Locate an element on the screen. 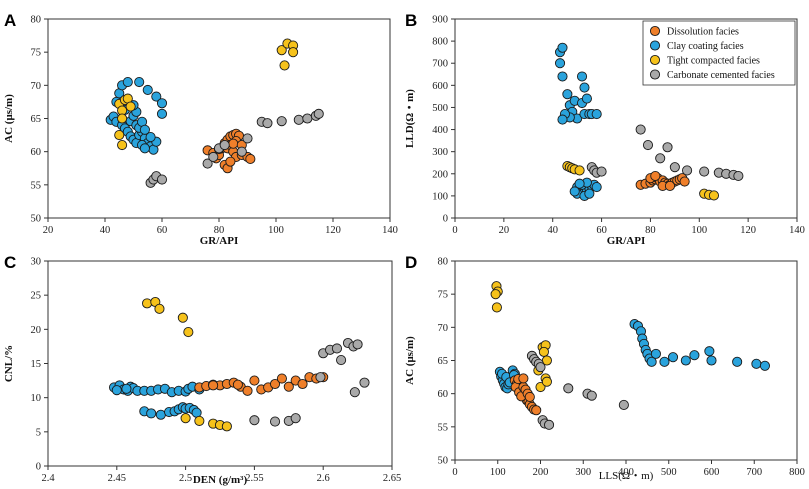 This screenshot has width=809, height=489. legend-marker is located at coordinates (655, 45).